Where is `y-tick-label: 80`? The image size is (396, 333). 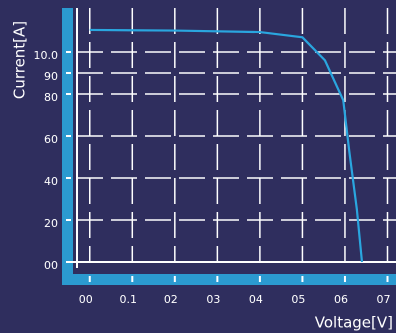
y-tick-label: 80 is located at coordinates (51, 97).